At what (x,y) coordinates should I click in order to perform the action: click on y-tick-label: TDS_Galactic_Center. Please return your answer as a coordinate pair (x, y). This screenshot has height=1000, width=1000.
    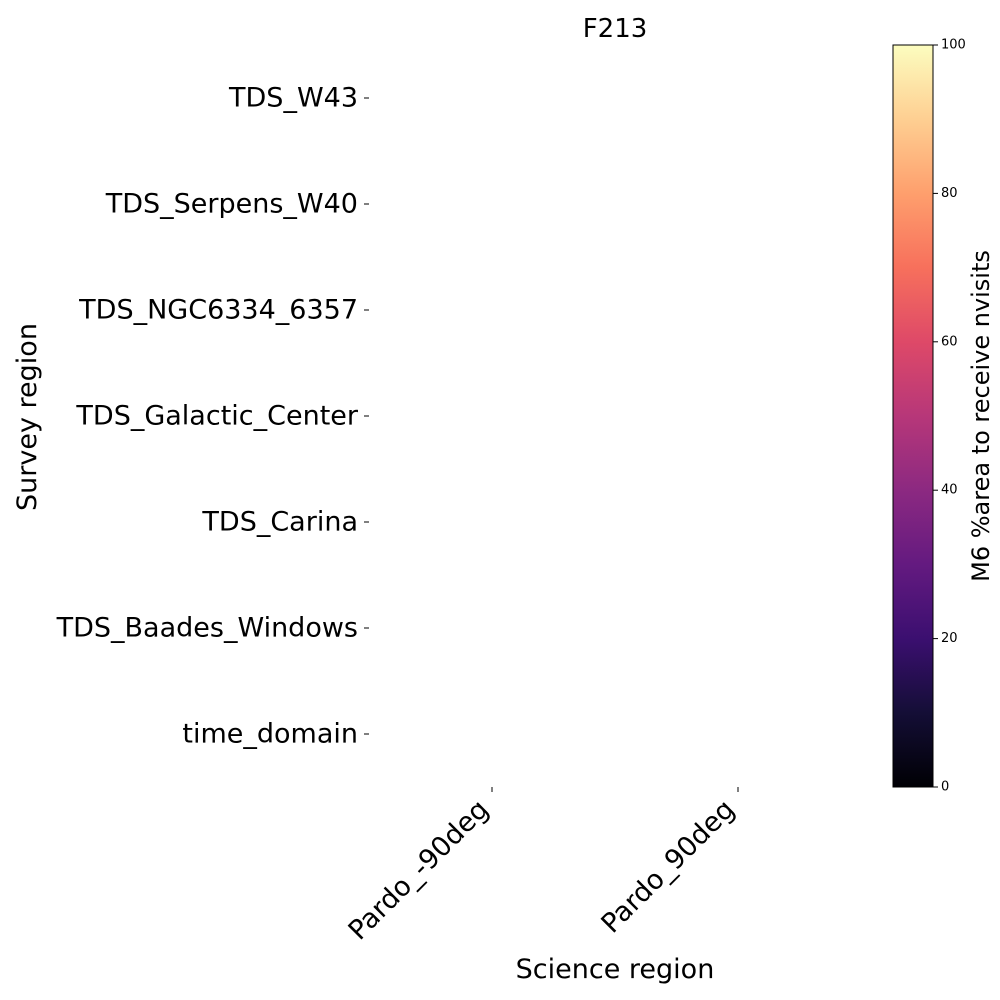
    Looking at the image, I should click on (216, 416).